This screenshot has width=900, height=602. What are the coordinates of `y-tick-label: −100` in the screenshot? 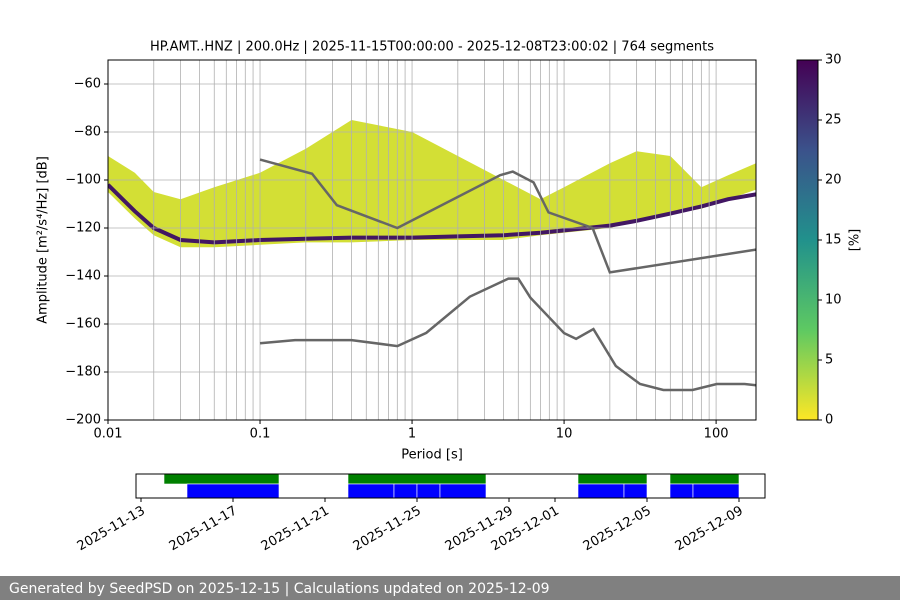 It's located at (83, 180).